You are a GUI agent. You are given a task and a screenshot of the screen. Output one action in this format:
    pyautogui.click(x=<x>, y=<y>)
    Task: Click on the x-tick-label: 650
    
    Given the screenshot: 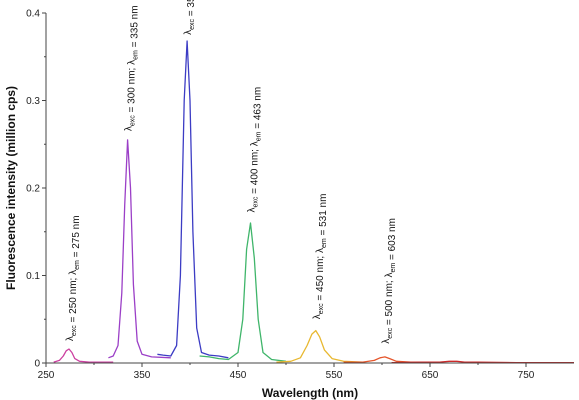 What is the action you would take?
    pyautogui.click(x=430, y=375)
    